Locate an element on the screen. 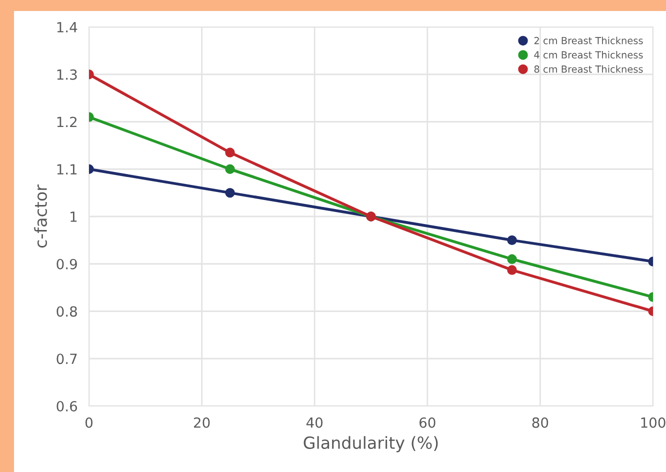 The height and width of the screenshot is (472, 666). x-tick-label: 60 is located at coordinates (428, 422).